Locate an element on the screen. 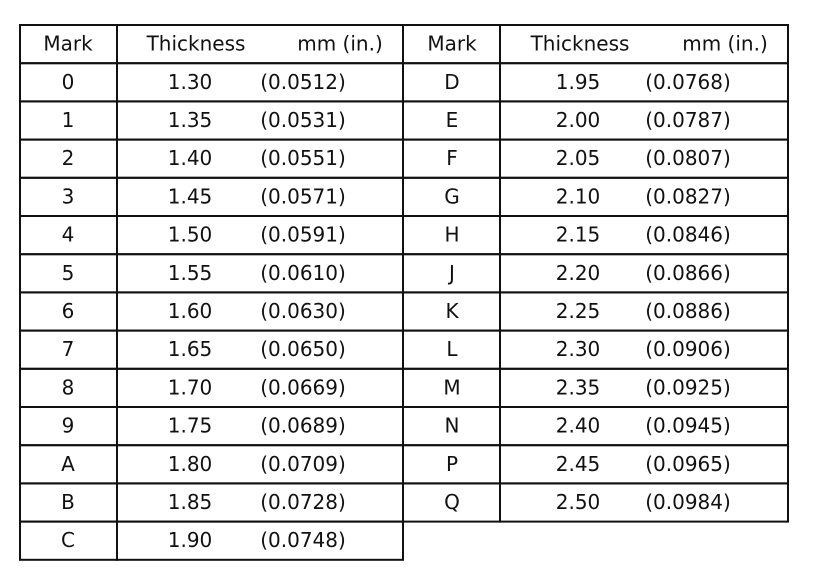  thickness-mm: 1.95 is located at coordinates (578, 82).